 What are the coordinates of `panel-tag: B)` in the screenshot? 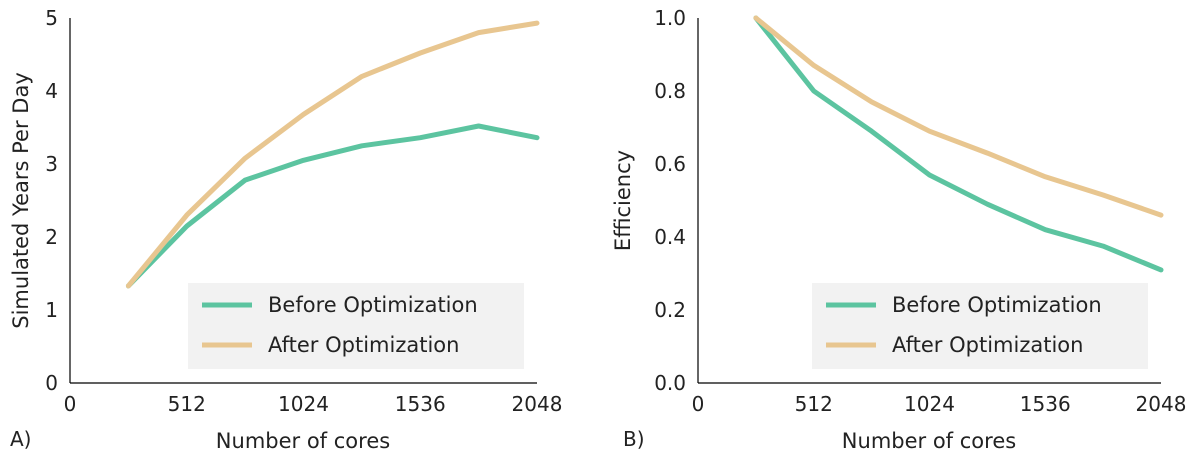 It's located at (634, 439).